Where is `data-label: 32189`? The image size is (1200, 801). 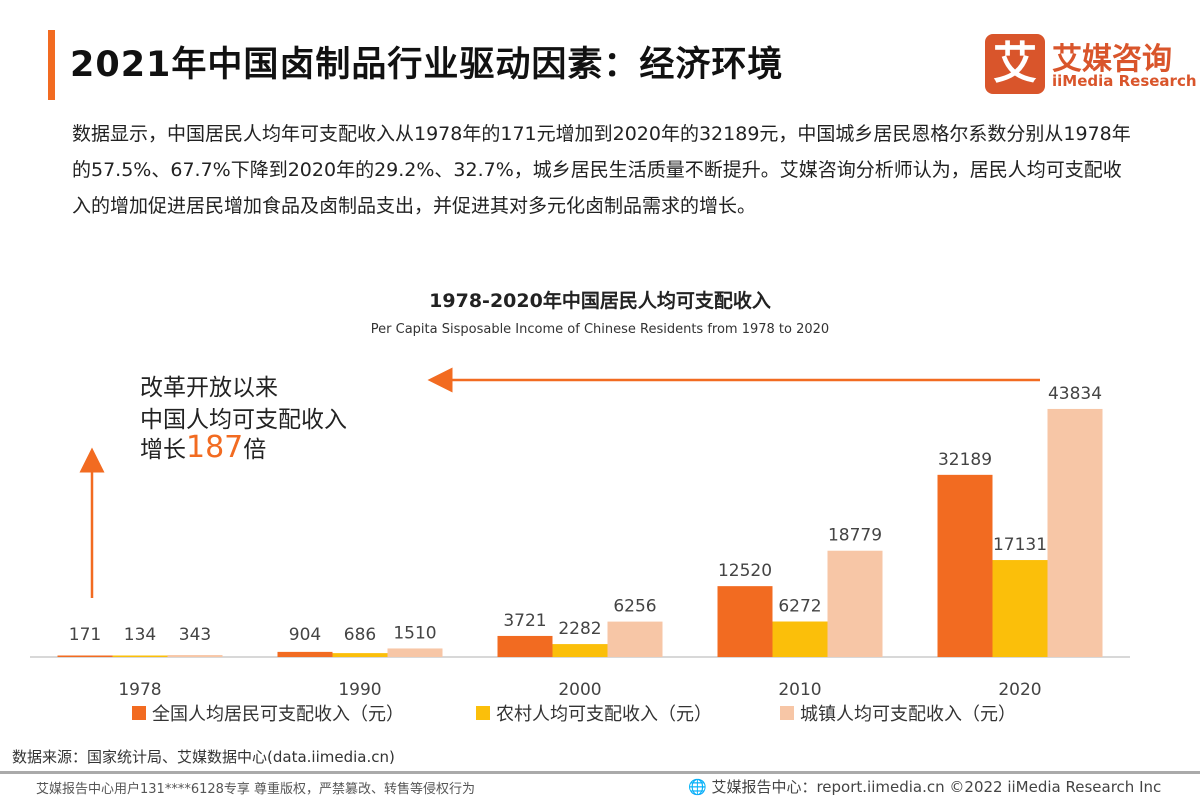
data-label: 32189 is located at coordinates (965, 460).